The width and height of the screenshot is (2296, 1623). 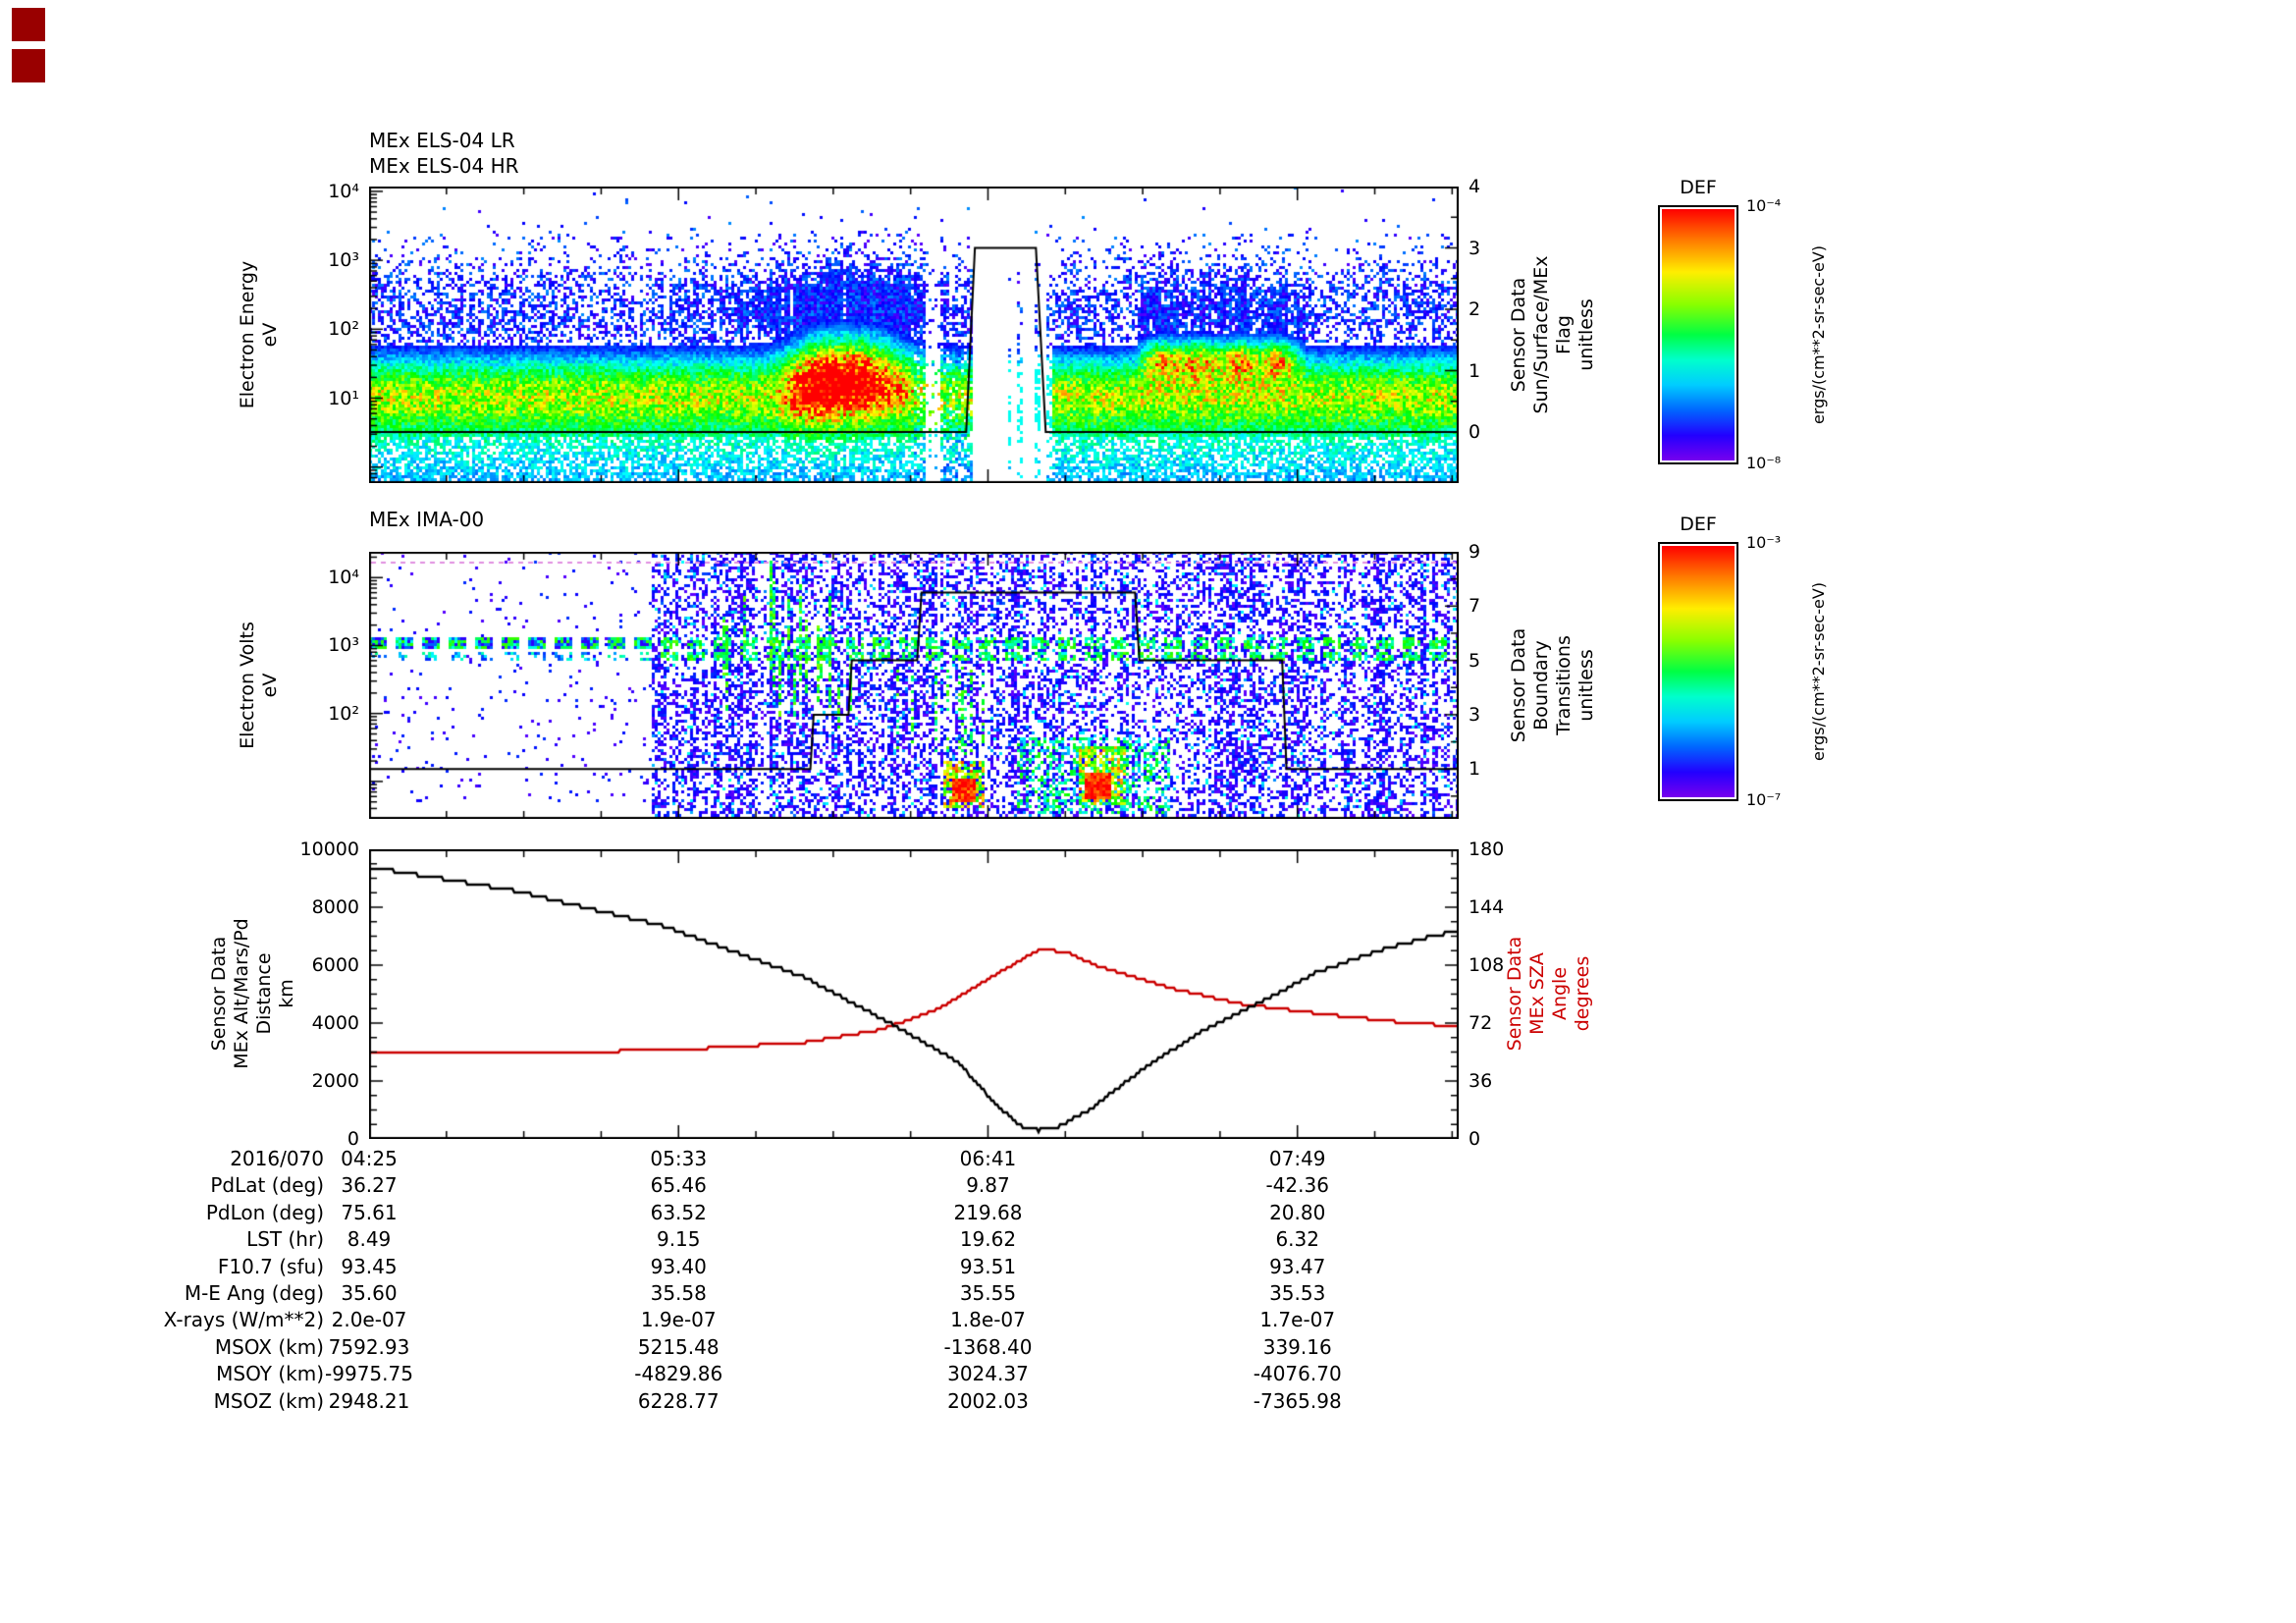 What do you see at coordinates (678, 1346) in the screenshot?
I see `table-cell: 5215.48` at bounding box center [678, 1346].